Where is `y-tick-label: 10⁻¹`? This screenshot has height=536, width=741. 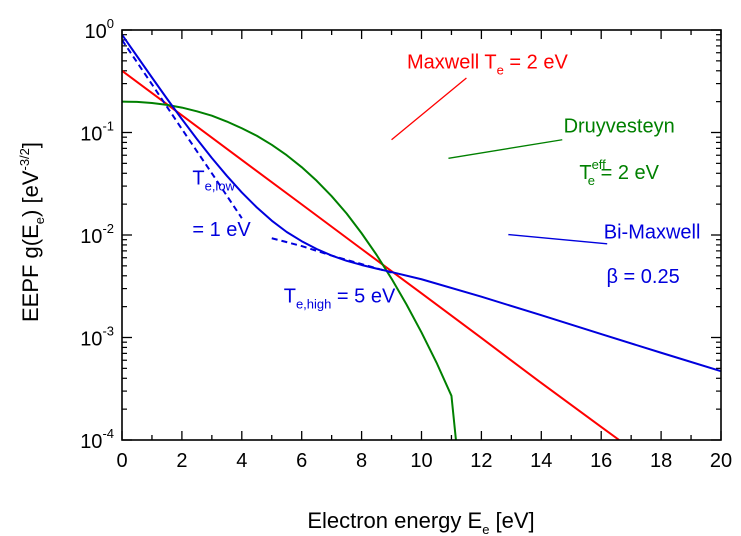
y-tick-label: 10⁻¹ is located at coordinates (97, 132).